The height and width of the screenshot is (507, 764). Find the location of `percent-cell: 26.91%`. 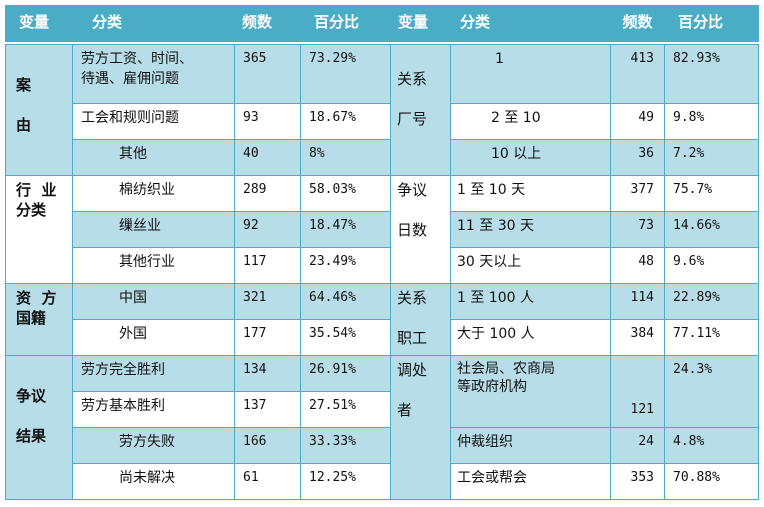

percent-cell: 26.91% is located at coordinates (345, 373).